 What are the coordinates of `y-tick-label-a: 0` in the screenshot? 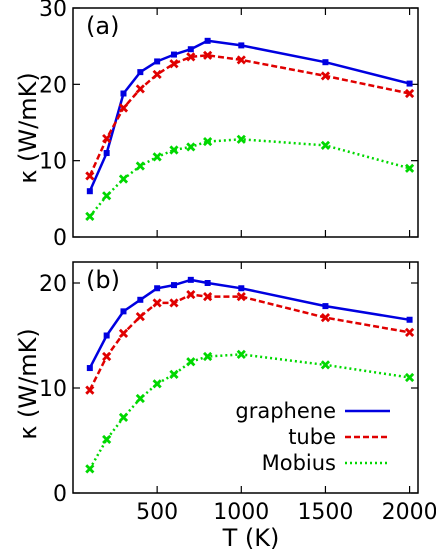 It's located at (60, 238).